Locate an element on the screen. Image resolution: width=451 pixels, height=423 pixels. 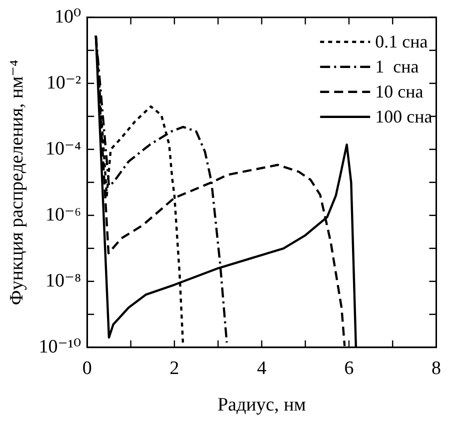
y-tick-label: 10⁰ is located at coordinates (68, 17).